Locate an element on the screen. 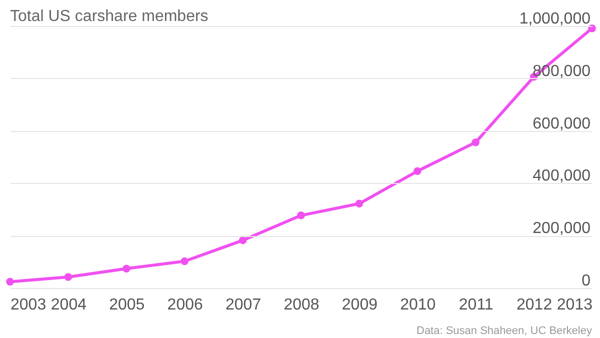 Image resolution: width=600 pixels, height=338 pixels. y-tick-label: 1,000,000 is located at coordinates (555, 19).